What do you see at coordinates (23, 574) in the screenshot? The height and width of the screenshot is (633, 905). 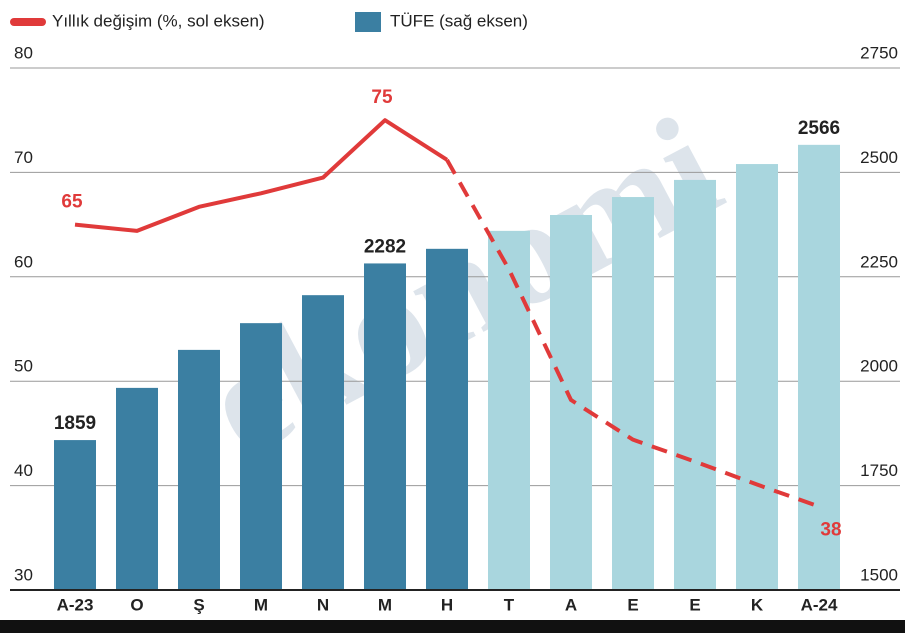 I see `y-tick-label: 30` at bounding box center [23, 574].